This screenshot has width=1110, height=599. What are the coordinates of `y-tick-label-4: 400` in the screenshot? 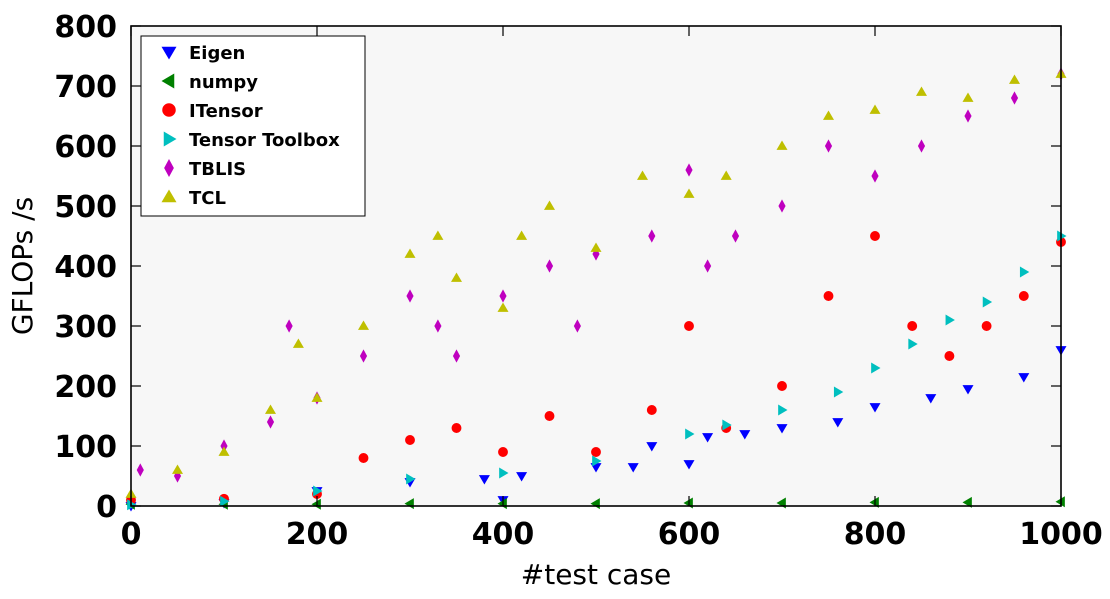 It's located at (85, 267).